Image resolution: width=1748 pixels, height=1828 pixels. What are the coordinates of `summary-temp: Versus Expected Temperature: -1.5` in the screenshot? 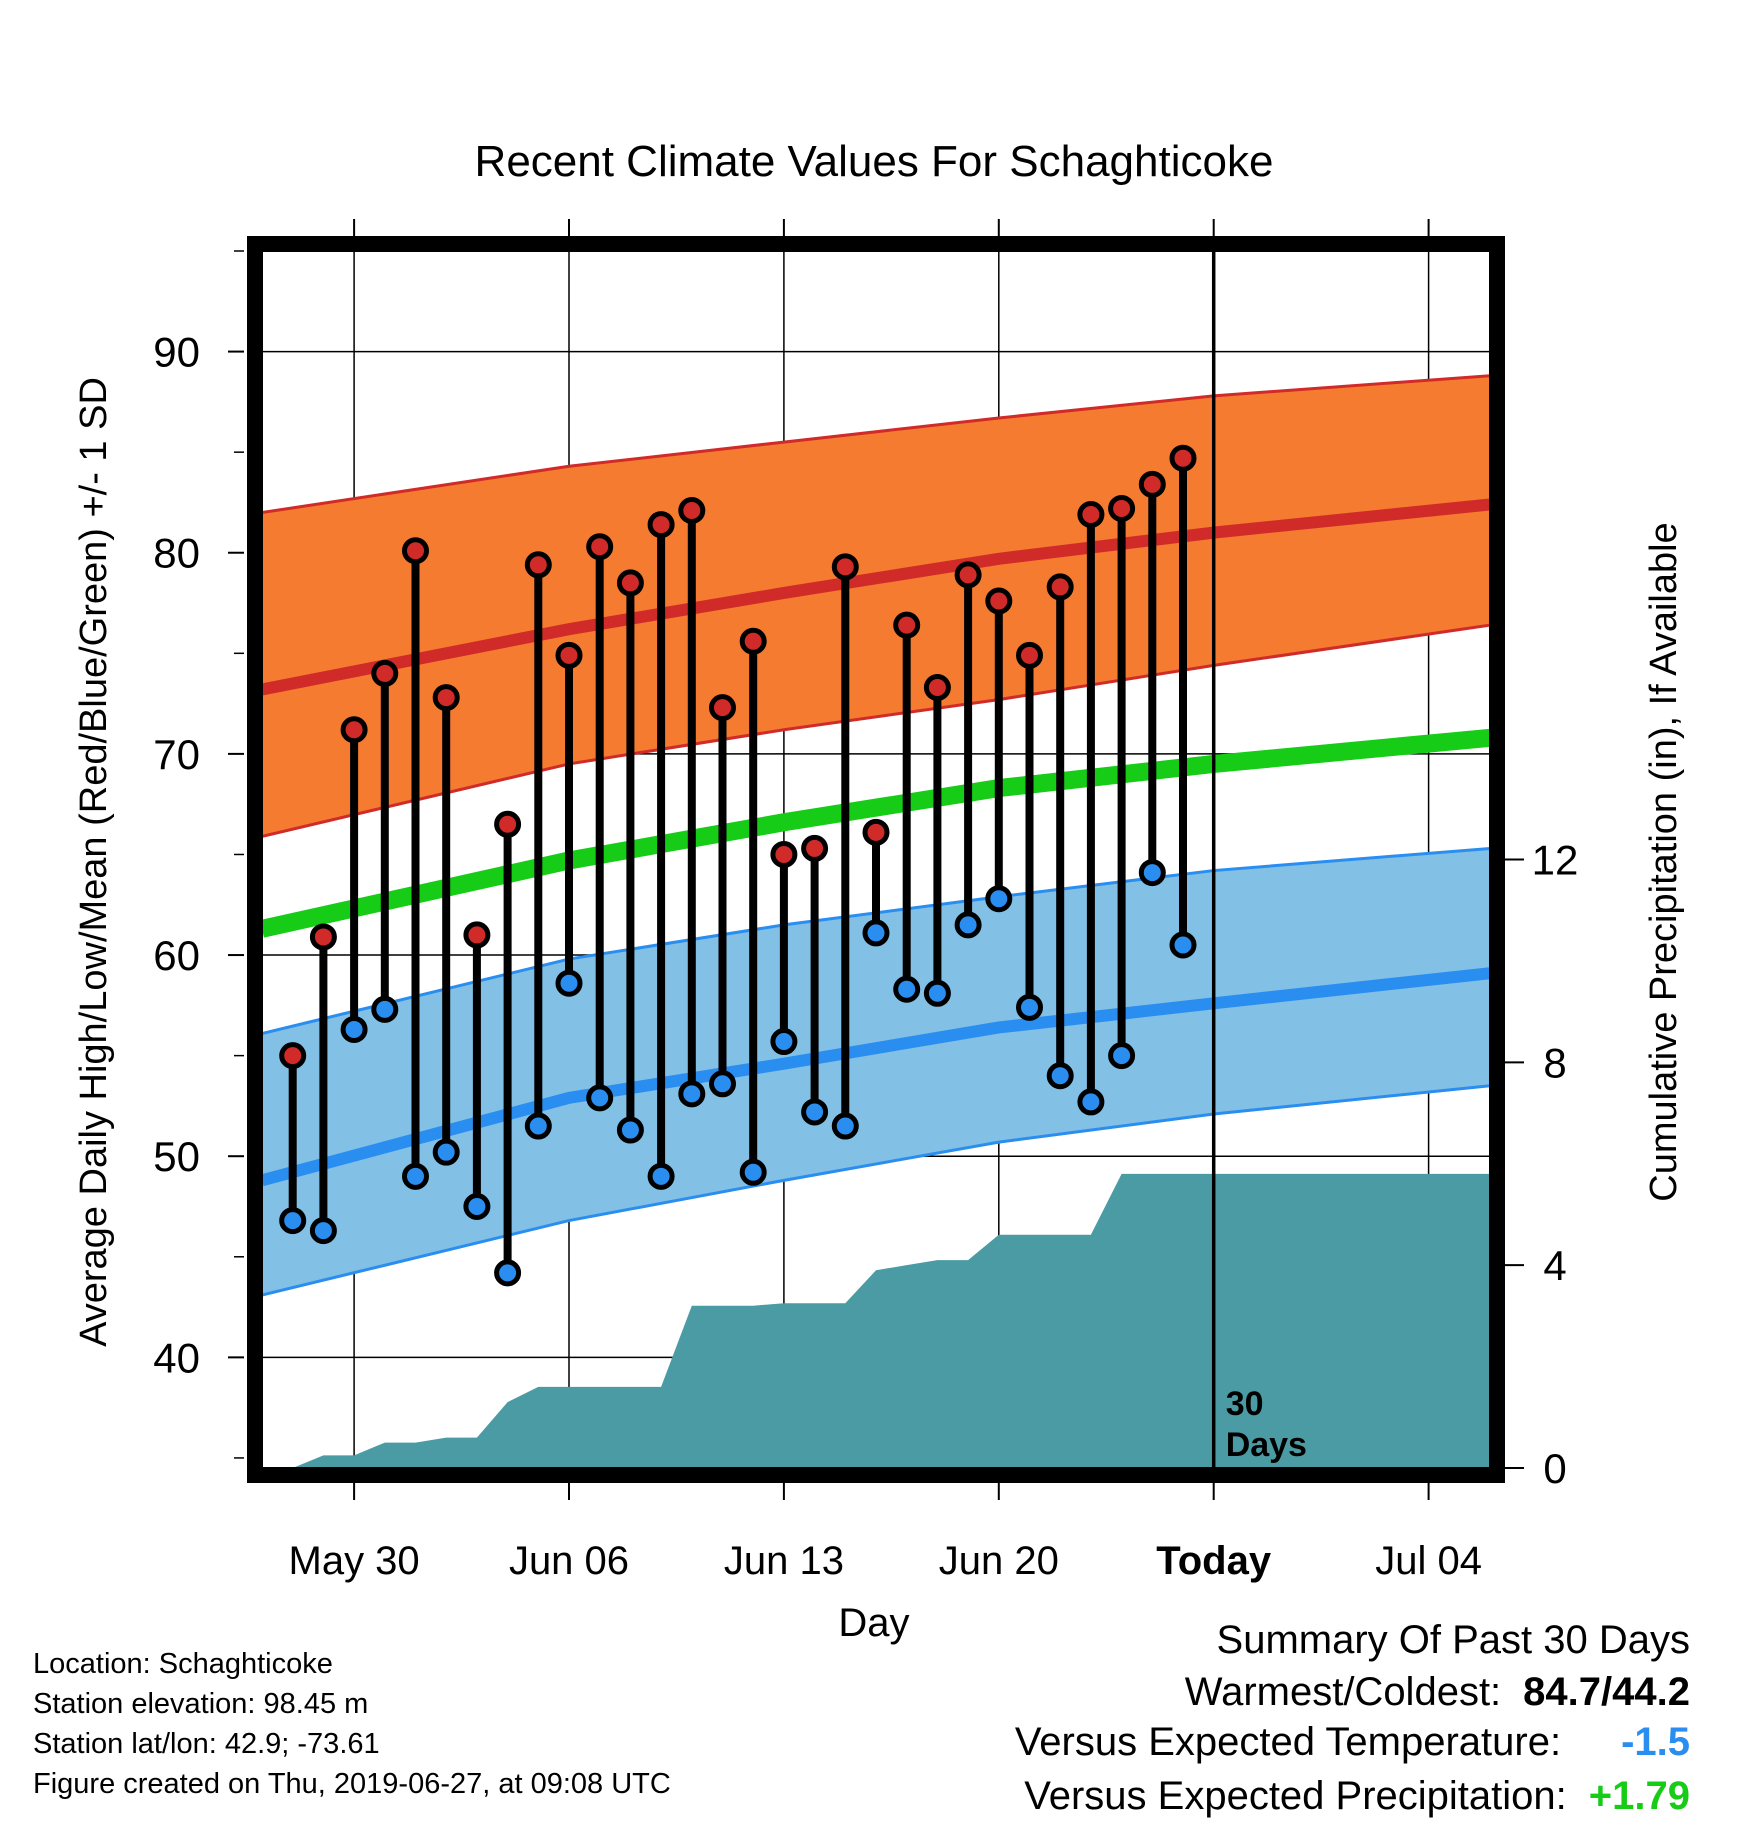 It's located at (1352, 1742).